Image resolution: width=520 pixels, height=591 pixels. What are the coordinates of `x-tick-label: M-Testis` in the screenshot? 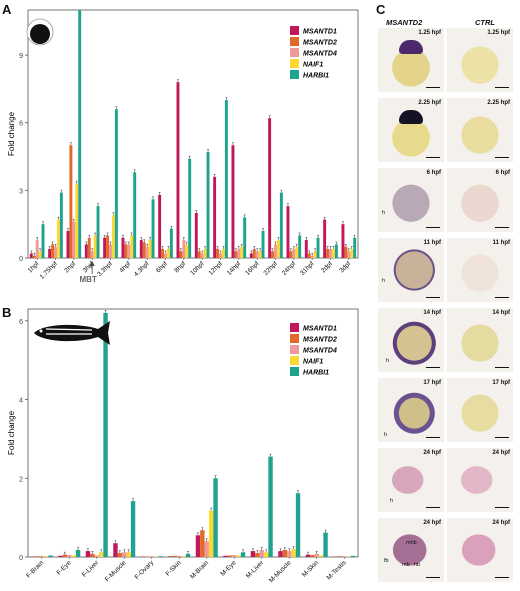 It's located at (337, 570).